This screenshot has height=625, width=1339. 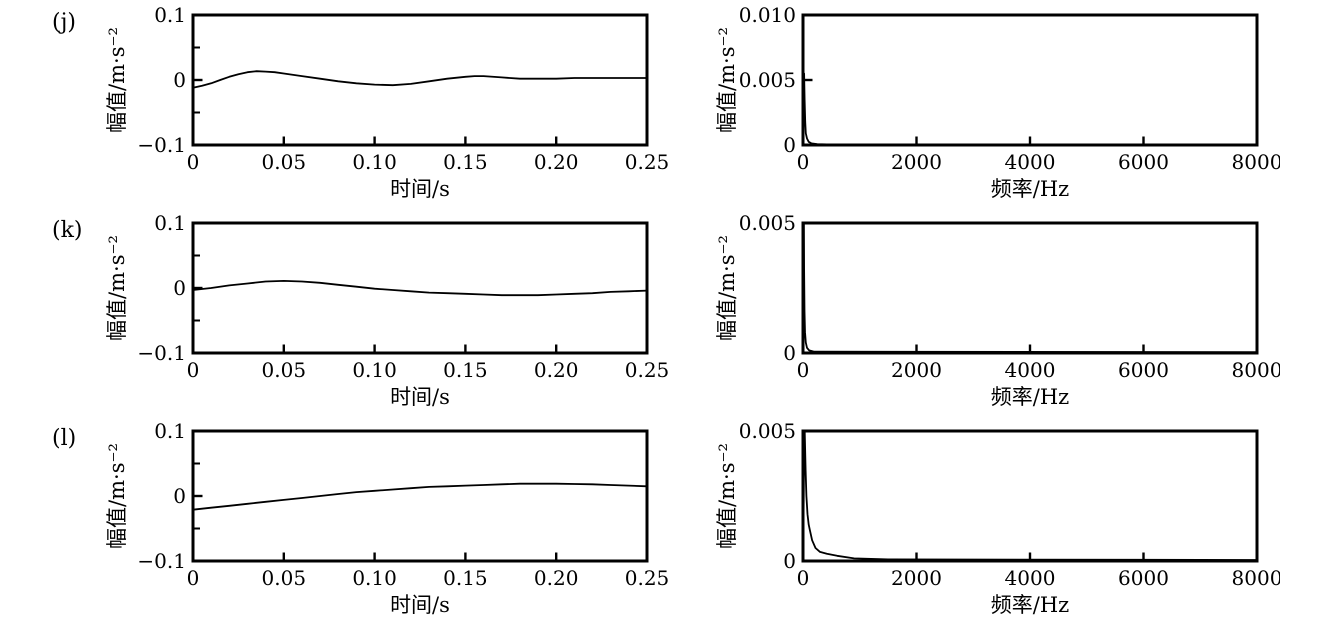 What do you see at coordinates (67, 230) in the screenshot?
I see `panel-label-k: (k)` at bounding box center [67, 230].